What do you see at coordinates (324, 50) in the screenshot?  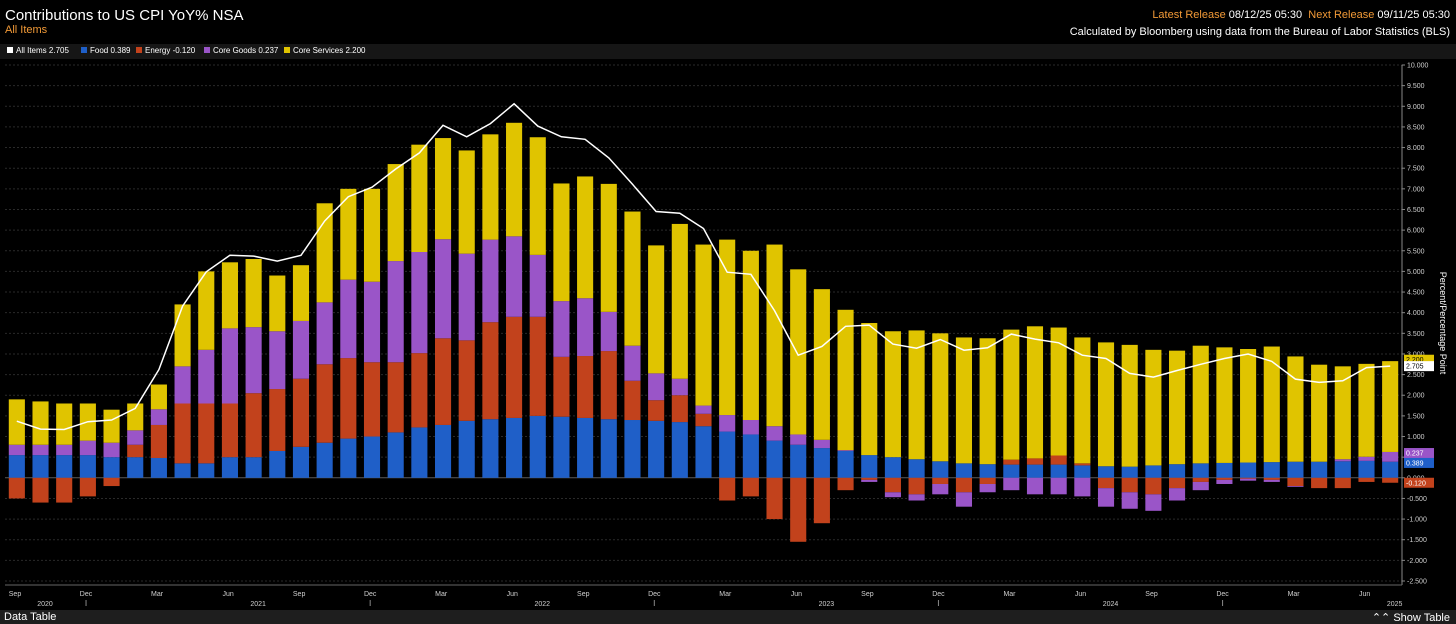 I see `legend-item-core-services: Core Services 2.200` at bounding box center [324, 50].